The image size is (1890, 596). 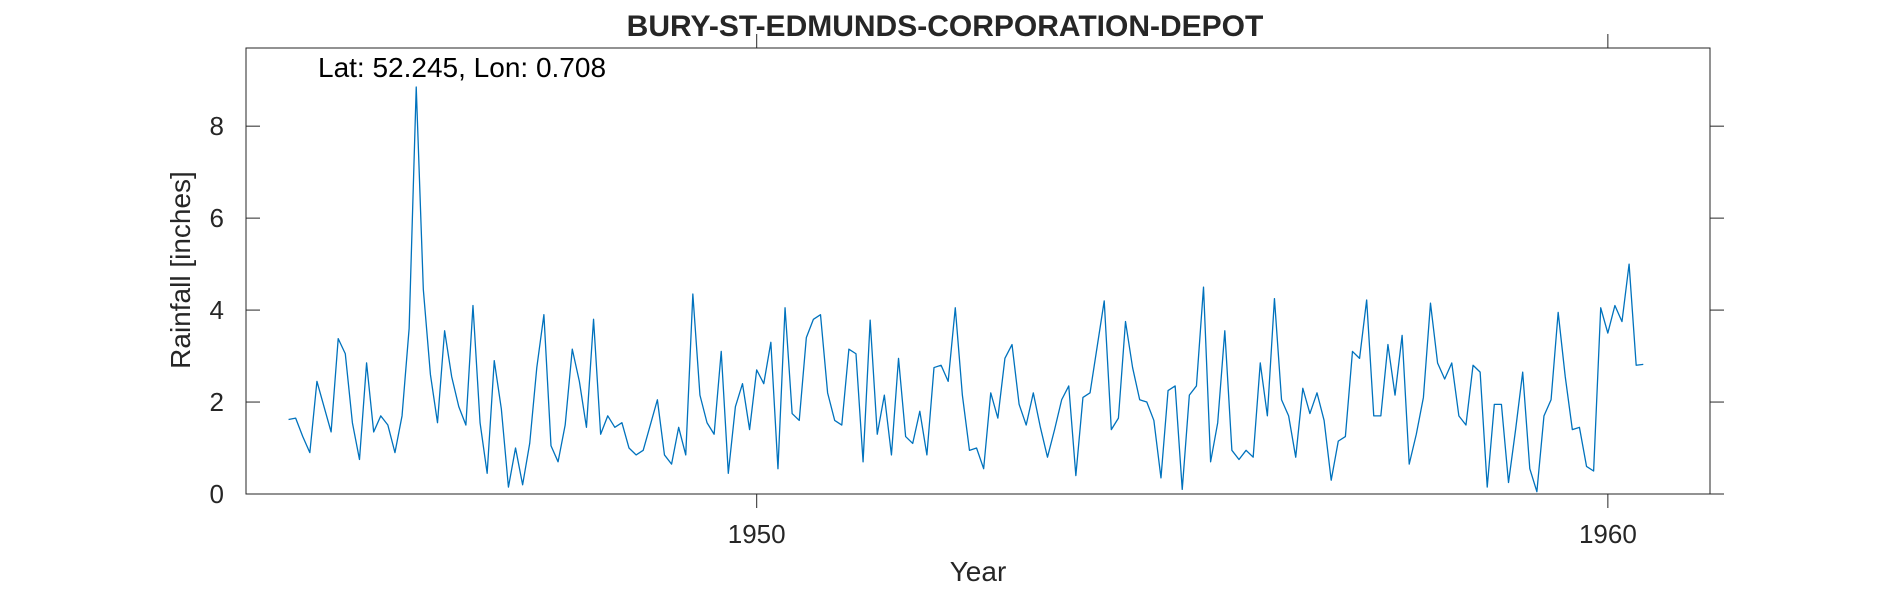 What do you see at coordinates (217, 310) in the screenshot?
I see `y-tick-label: 4` at bounding box center [217, 310].